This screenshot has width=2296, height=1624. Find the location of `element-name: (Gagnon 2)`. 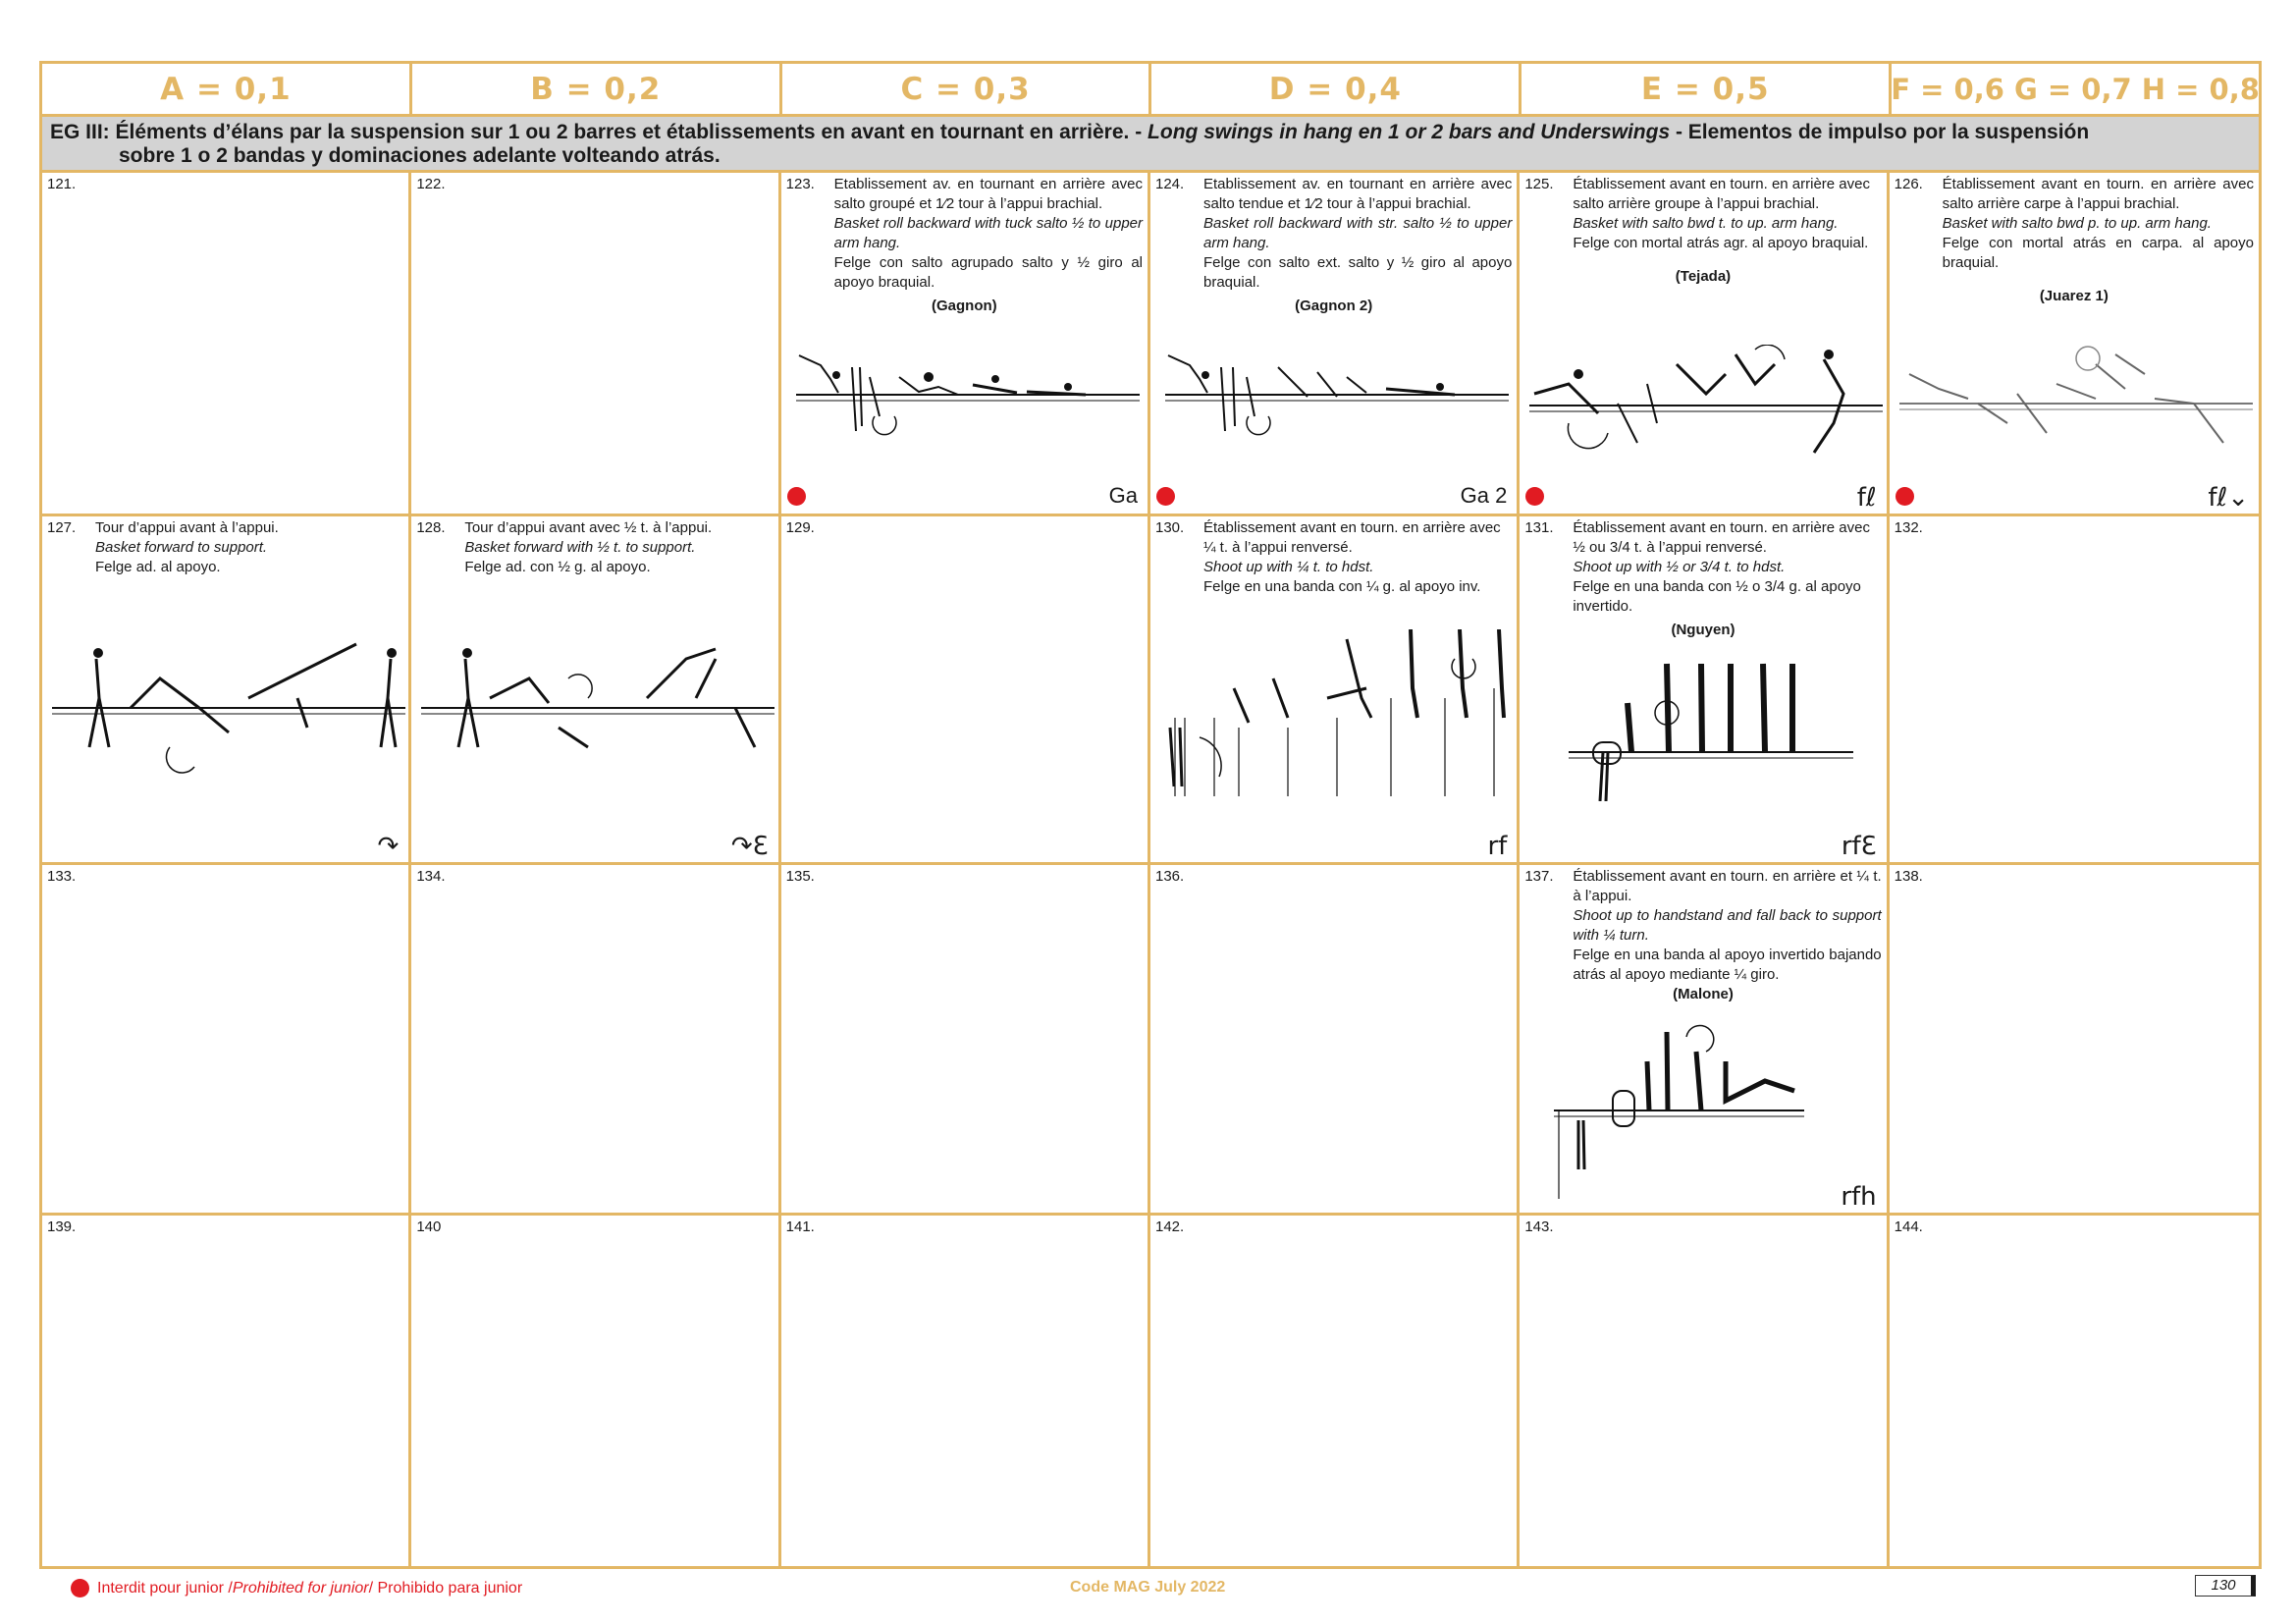

element-name: (Gagnon 2) is located at coordinates (1334, 306).